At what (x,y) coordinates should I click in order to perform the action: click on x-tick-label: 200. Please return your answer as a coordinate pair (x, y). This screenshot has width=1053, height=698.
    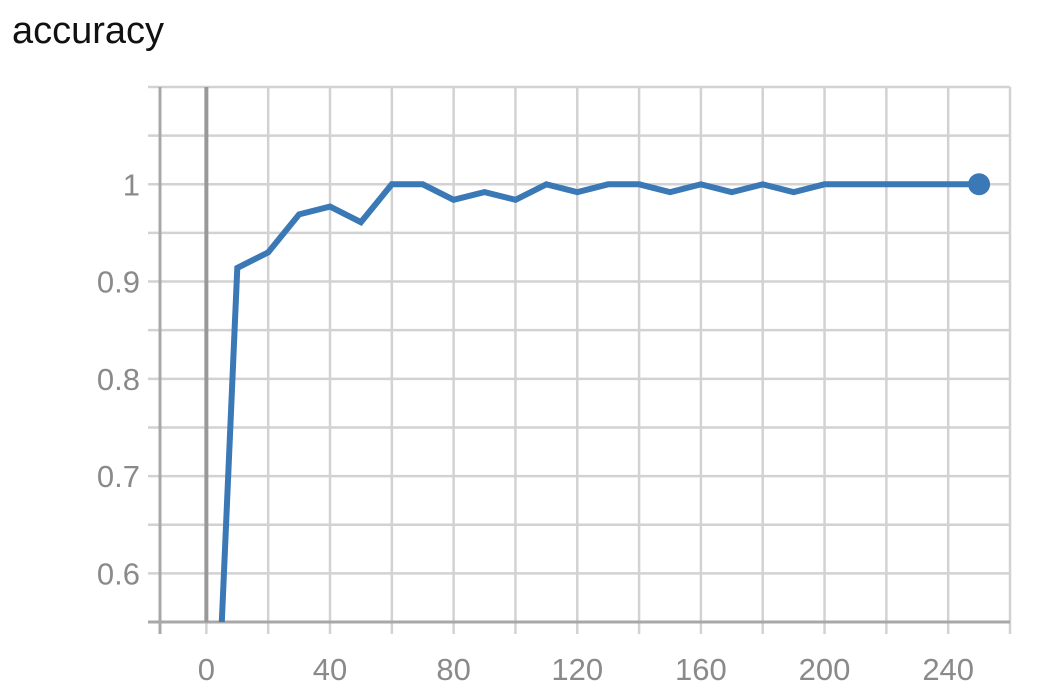
    Looking at the image, I should click on (825, 669).